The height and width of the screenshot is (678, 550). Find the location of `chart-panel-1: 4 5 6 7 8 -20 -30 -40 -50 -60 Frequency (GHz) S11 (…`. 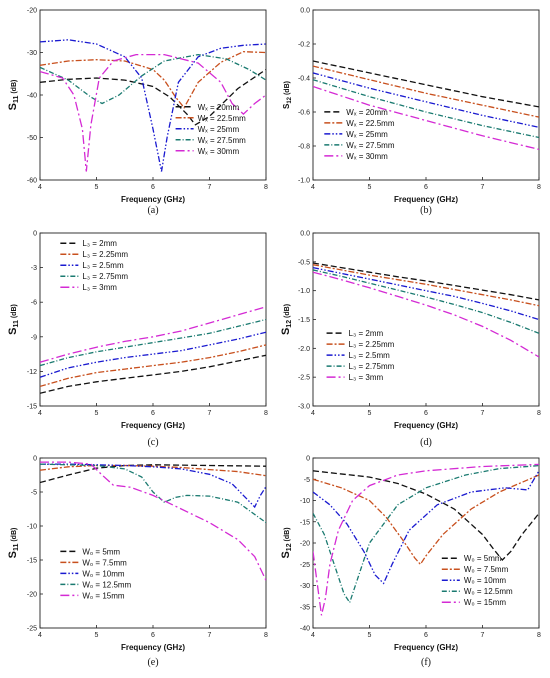

chart-panel-1: 4 5 6 7 8 -20 -30 -40 -50 -60 Frequency (GHz) S11 (… is located at coordinates (137, 112).